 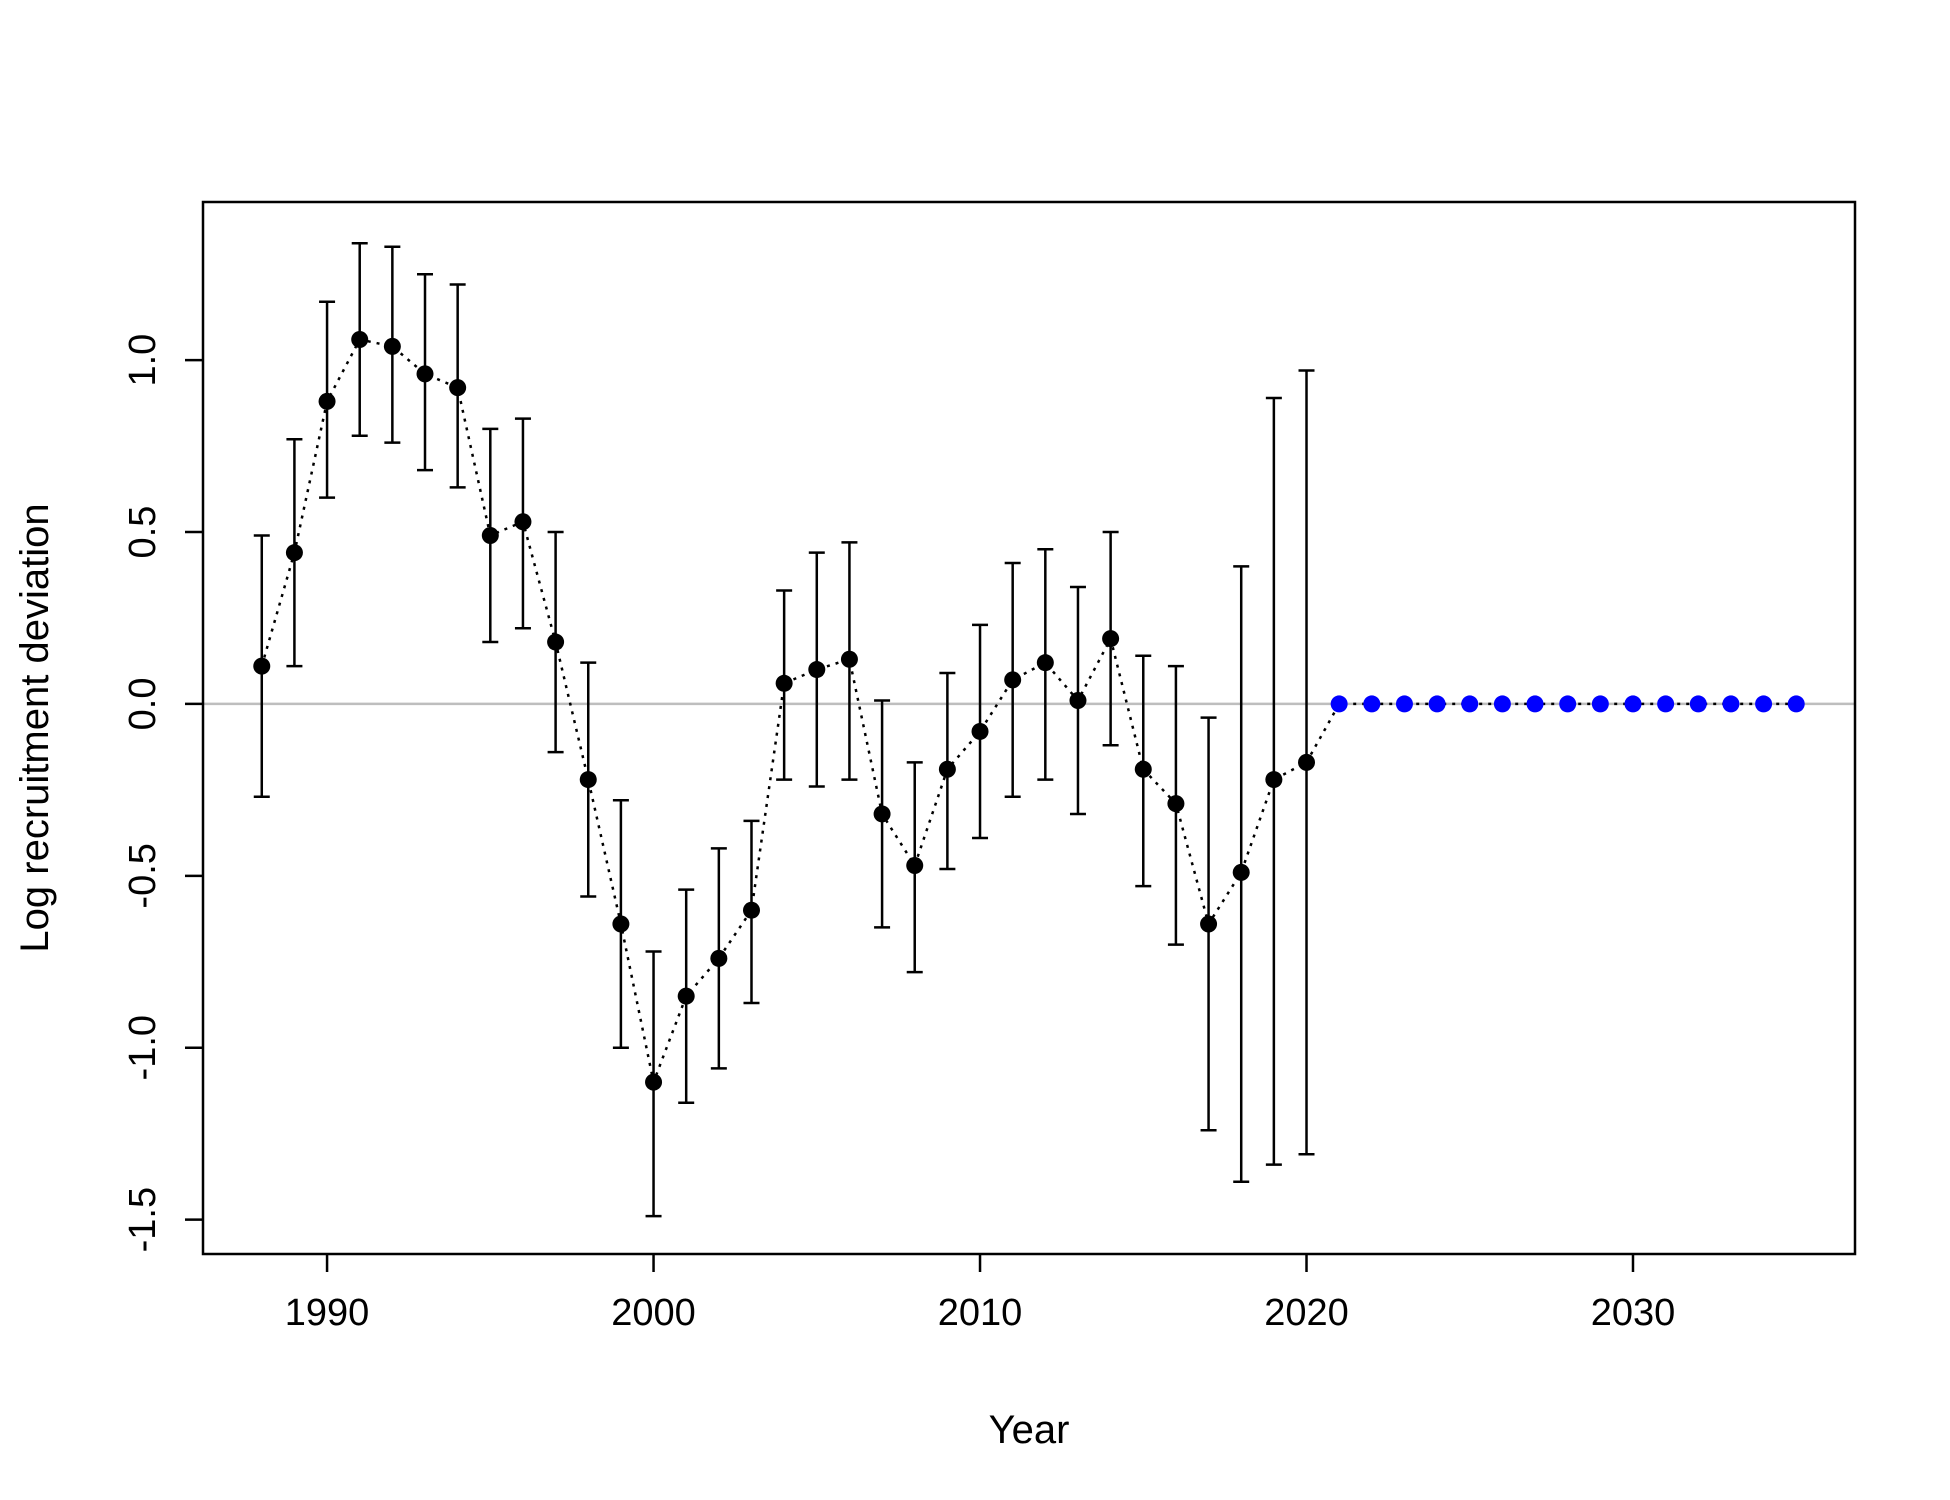 What do you see at coordinates (1029, 1430) in the screenshot?
I see `x-axis-title: Year` at bounding box center [1029, 1430].